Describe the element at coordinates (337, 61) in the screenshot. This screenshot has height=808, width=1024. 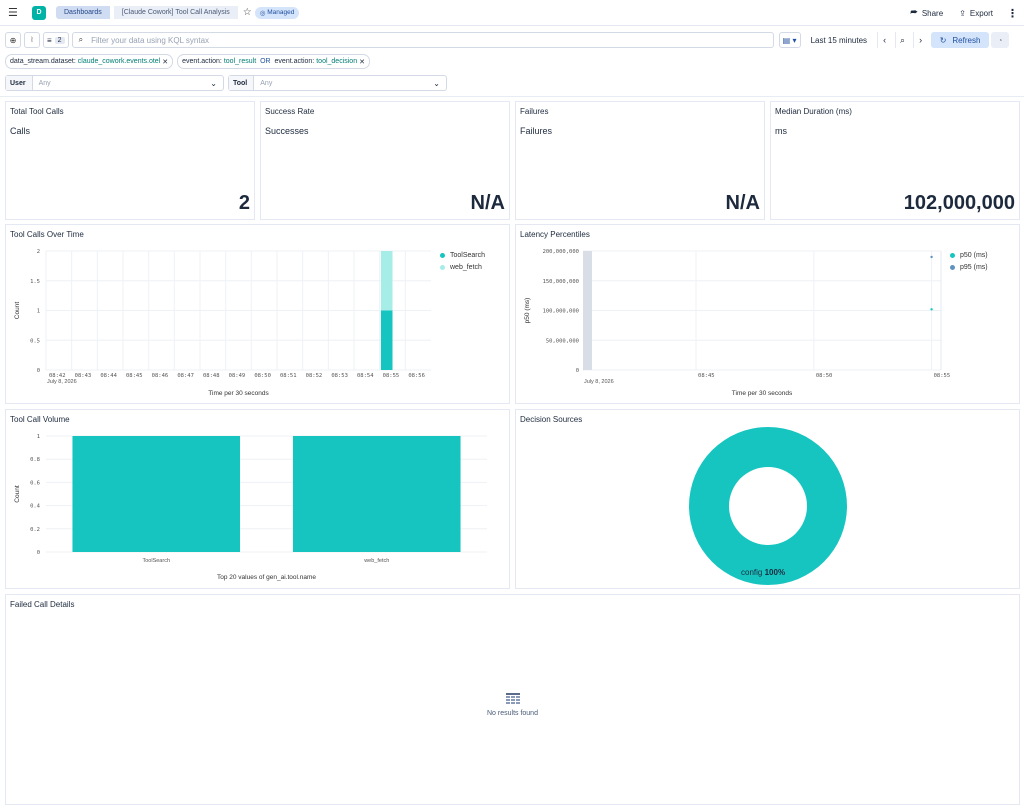
I see `filter-value-2: tool_decision` at that location.